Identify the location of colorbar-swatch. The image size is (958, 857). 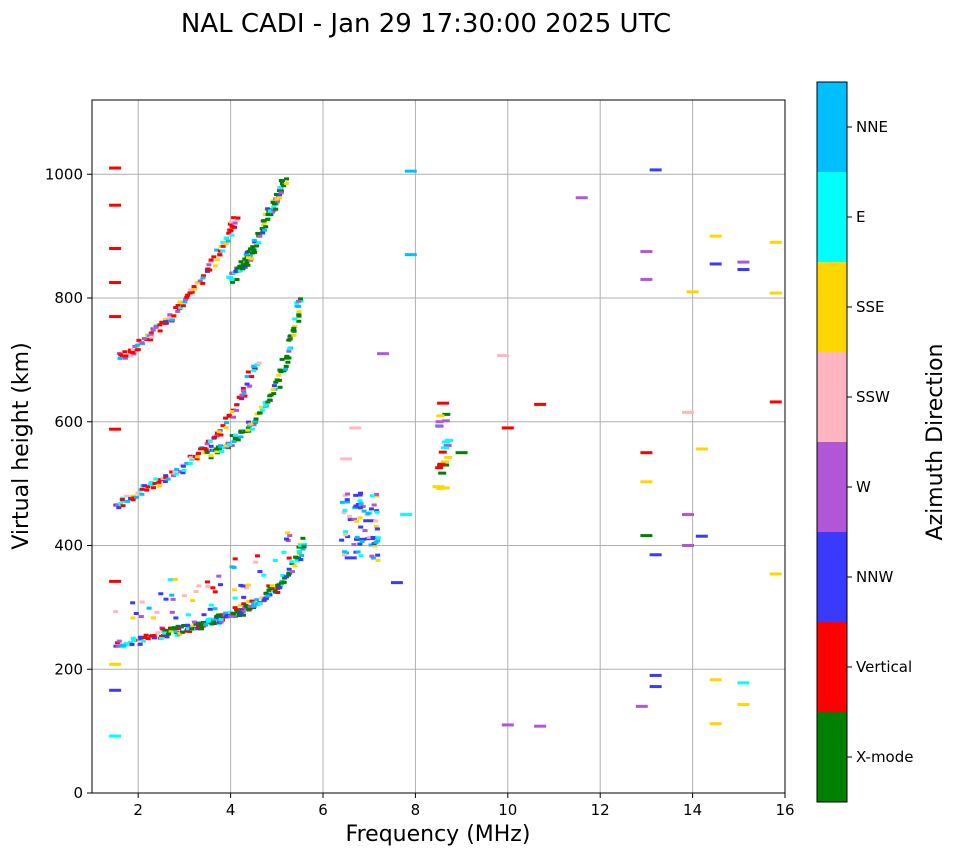
(832, 217).